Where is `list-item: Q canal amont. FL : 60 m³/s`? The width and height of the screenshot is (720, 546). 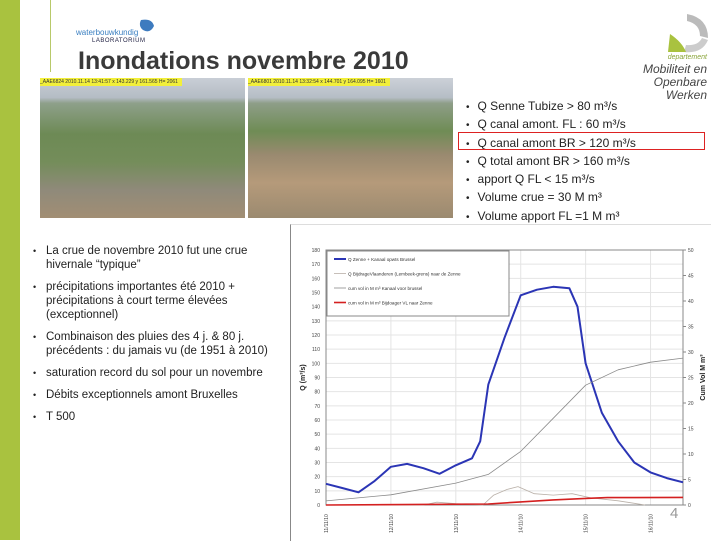
list-item: Q canal amont. FL : 60 m³/s is located at coordinates (551, 126).